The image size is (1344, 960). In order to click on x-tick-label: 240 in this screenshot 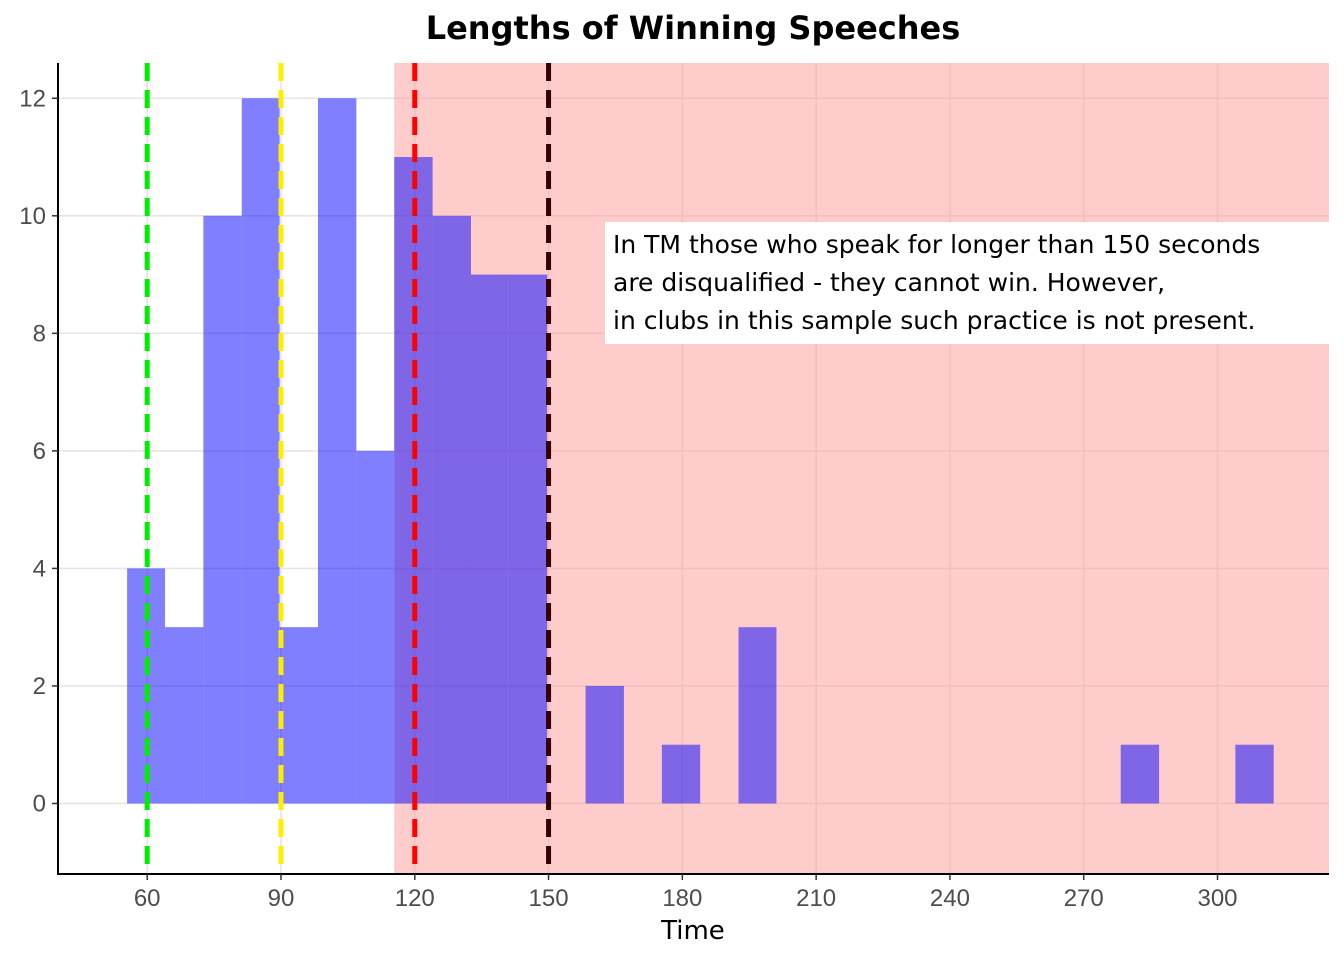, I will do `click(950, 898)`.